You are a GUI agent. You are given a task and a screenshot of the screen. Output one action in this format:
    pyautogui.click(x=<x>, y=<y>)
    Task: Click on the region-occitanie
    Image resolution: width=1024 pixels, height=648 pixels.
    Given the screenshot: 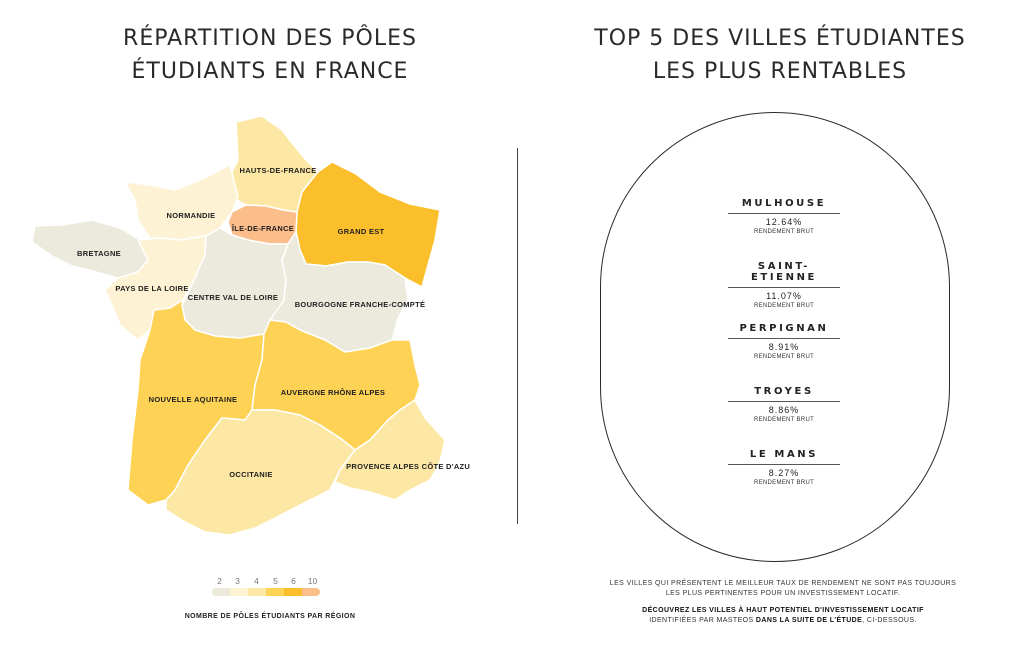 What is the action you would take?
    pyautogui.click(x=260, y=472)
    